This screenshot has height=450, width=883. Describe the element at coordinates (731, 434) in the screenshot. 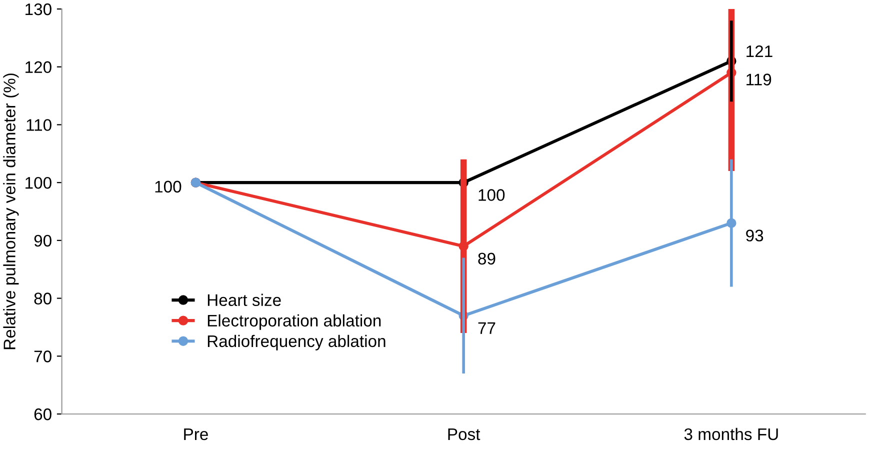

I see `x-tick-label: 3 months FU` at that location.